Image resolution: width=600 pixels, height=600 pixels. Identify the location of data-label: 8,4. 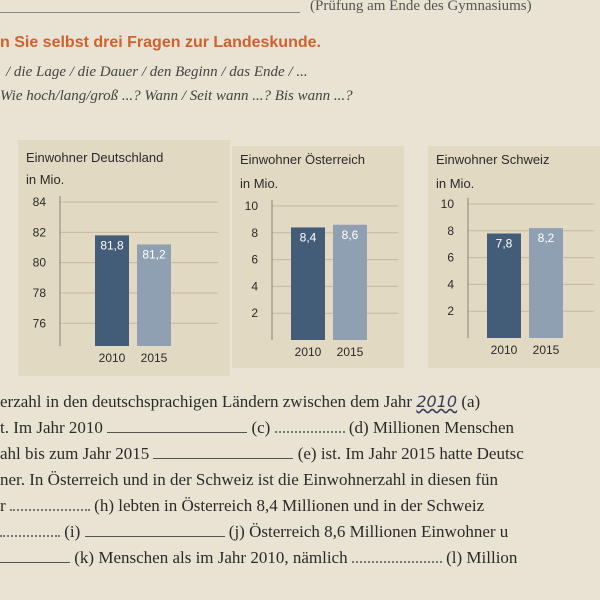
(308, 237).